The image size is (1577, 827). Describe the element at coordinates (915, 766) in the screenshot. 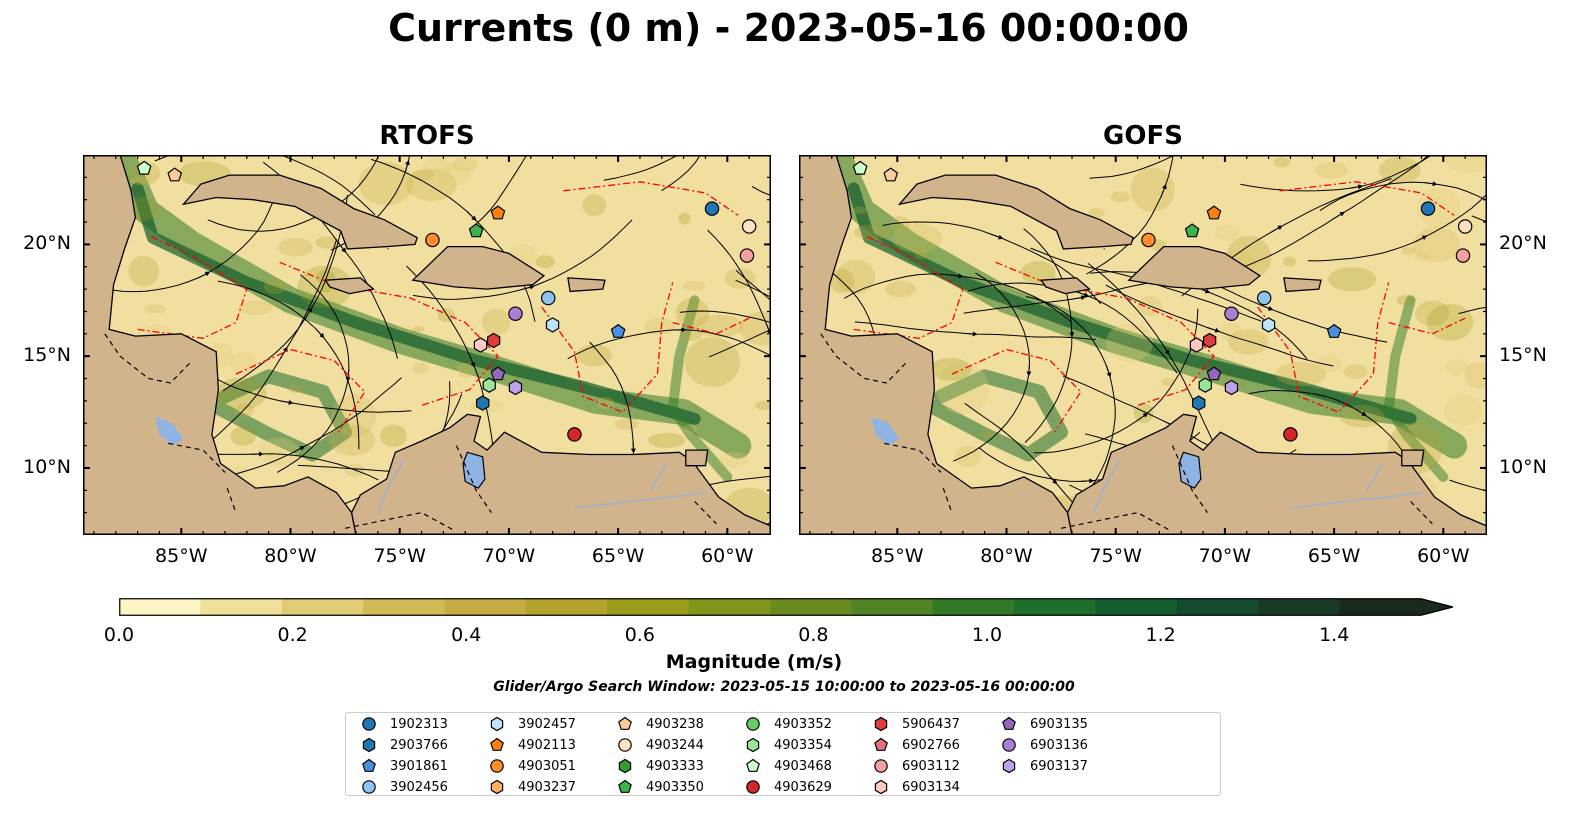

I see `legend-entry-6903112: 6903112` at that location.